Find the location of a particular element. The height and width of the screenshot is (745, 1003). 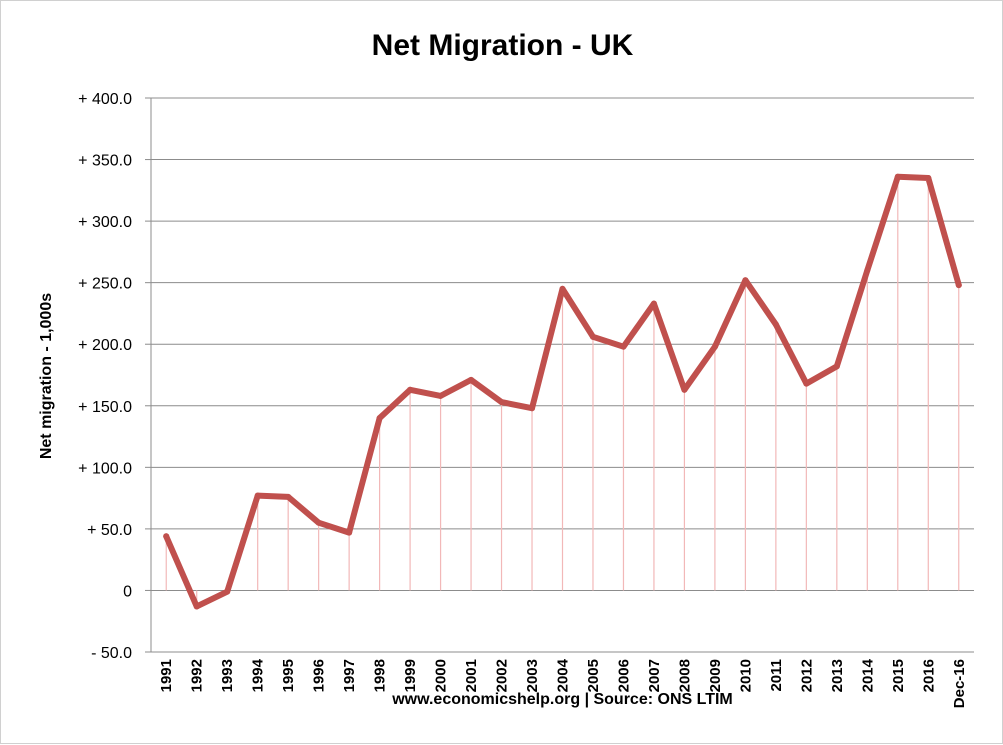

y-tick-label: + 150.0 is located at coordinates (105, 407).